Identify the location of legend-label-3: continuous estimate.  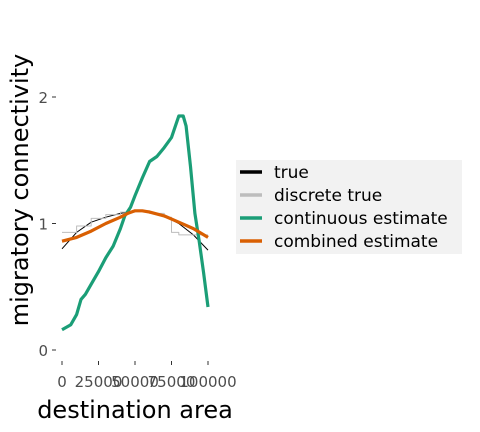
(361, 219).